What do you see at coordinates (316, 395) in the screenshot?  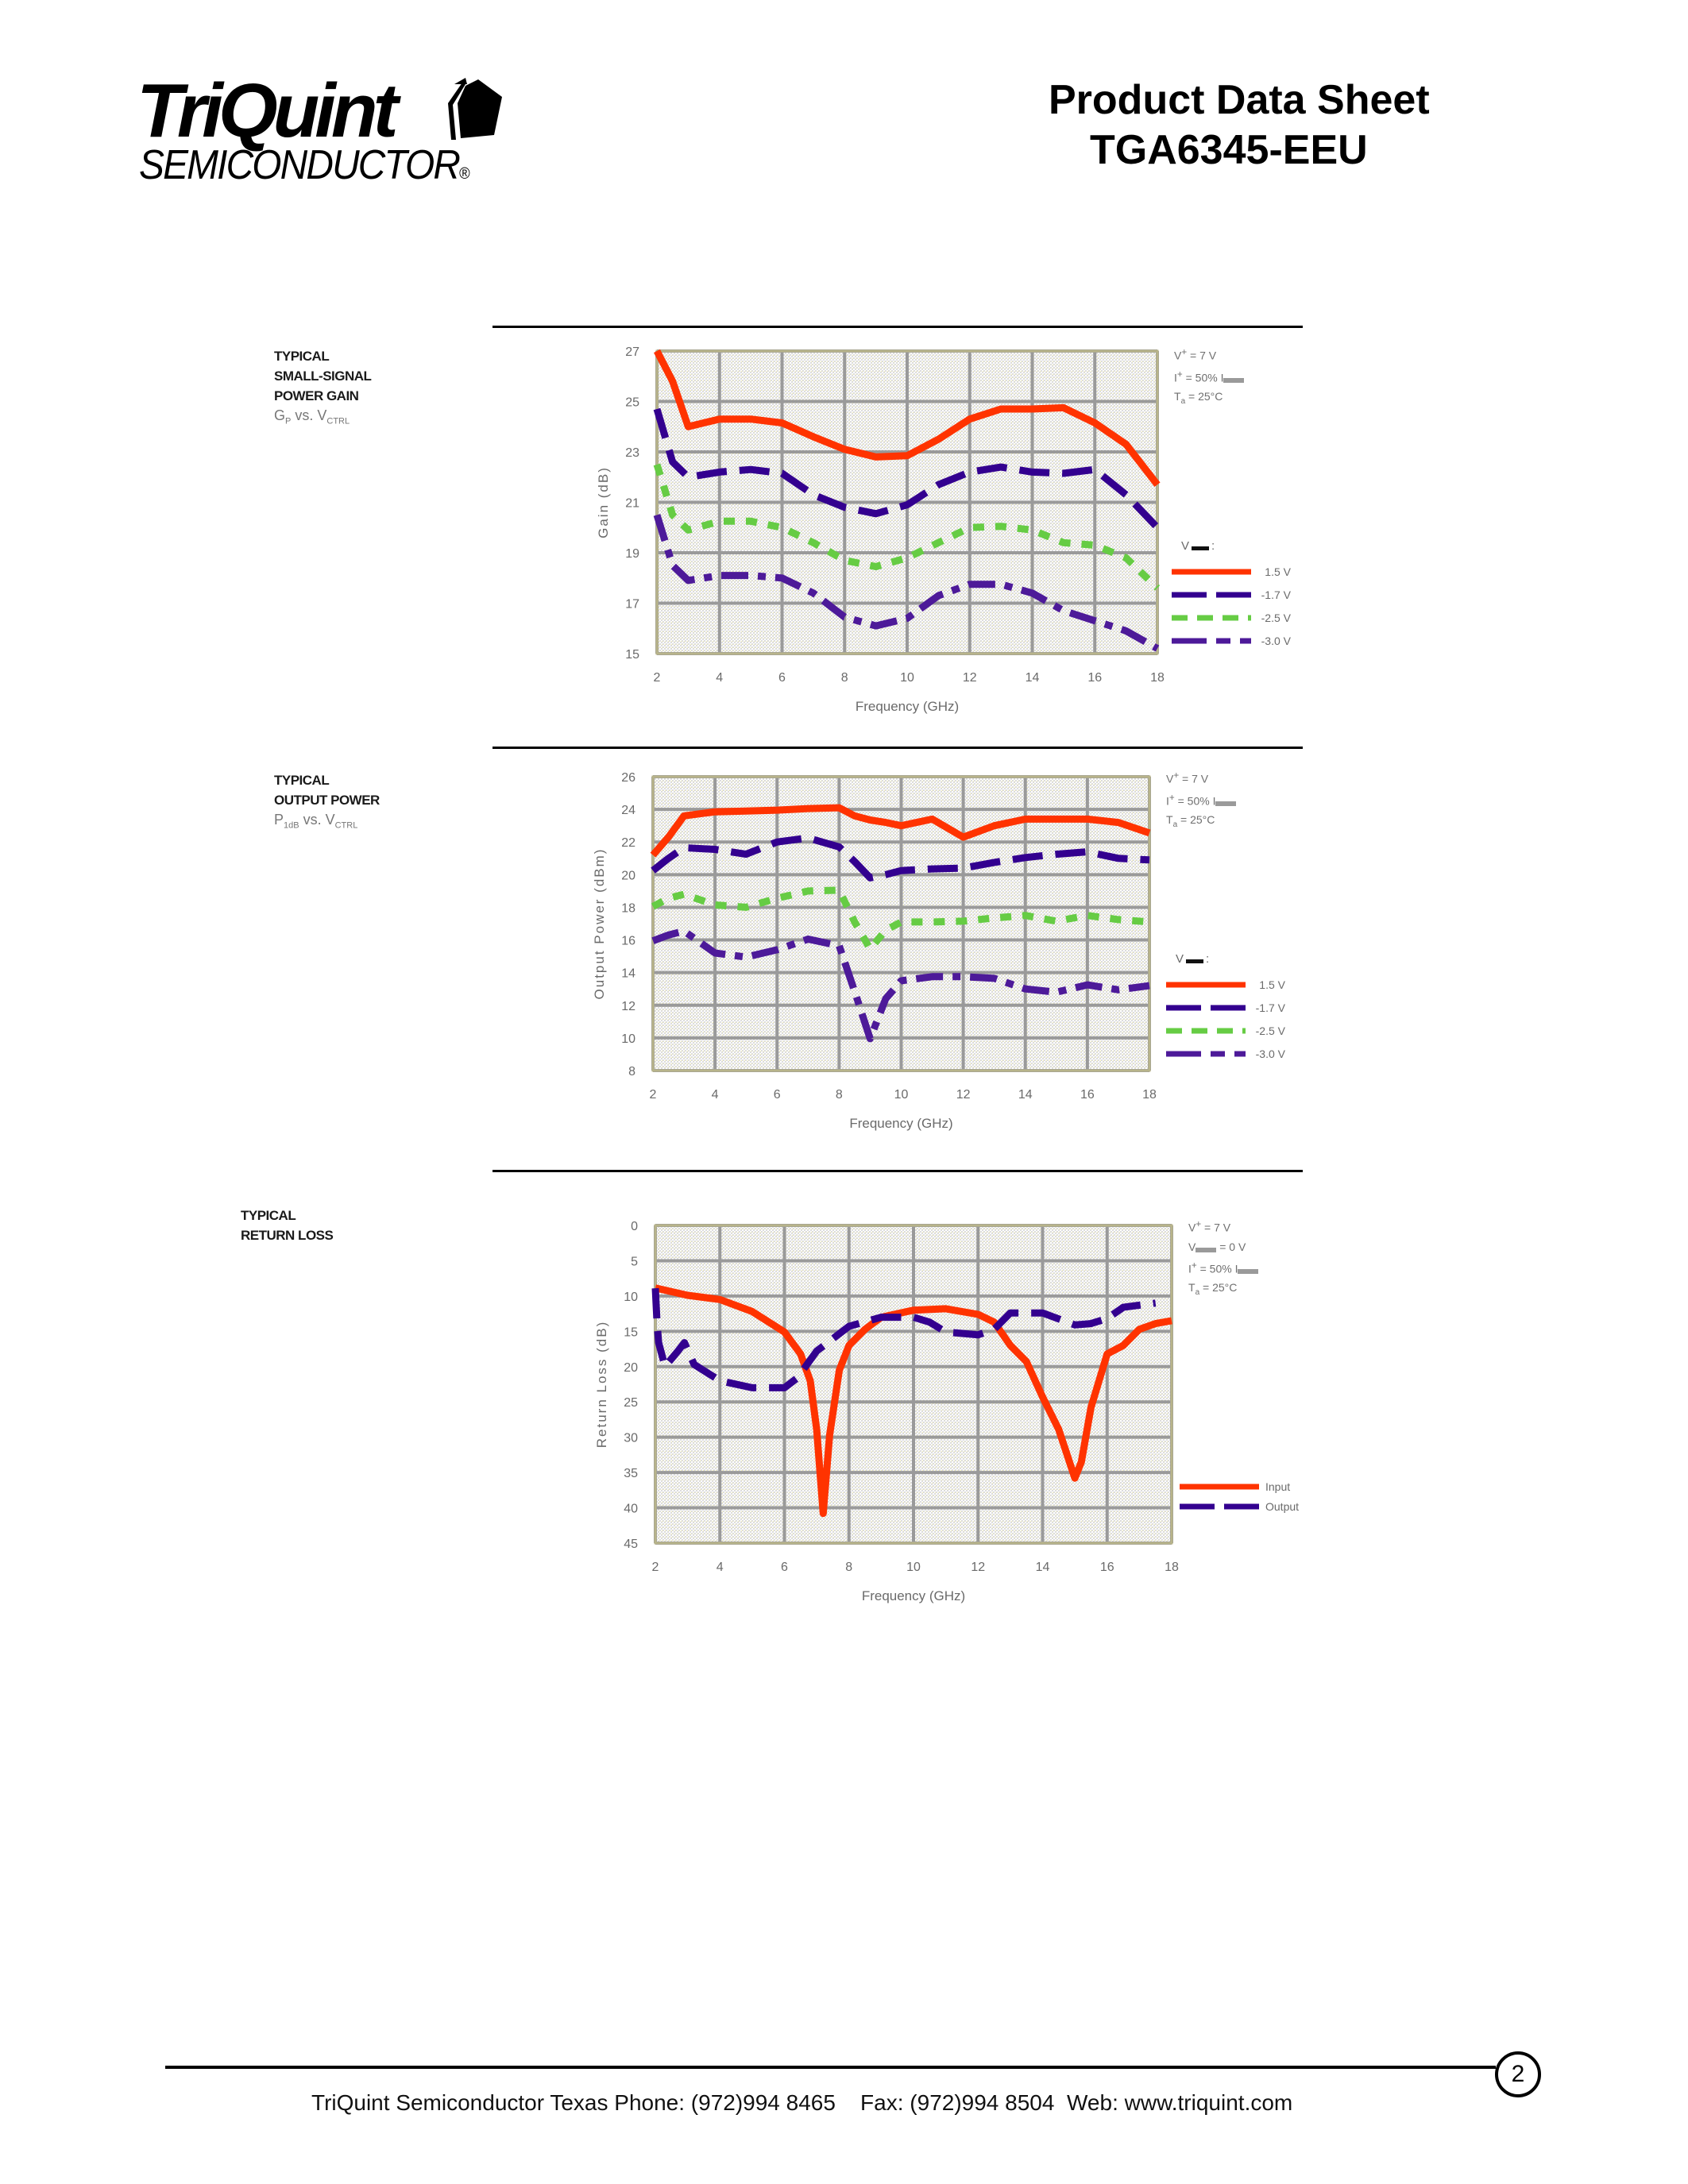 I see `label-line: POWER GAIN` at bounding box center [316, 395].